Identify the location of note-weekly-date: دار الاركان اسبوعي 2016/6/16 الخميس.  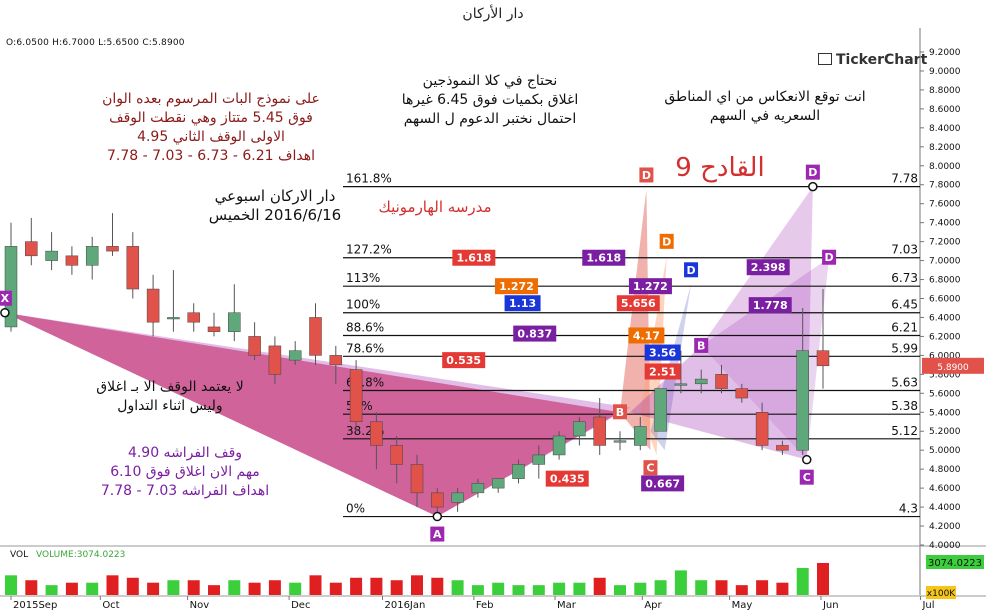
(275, 205).